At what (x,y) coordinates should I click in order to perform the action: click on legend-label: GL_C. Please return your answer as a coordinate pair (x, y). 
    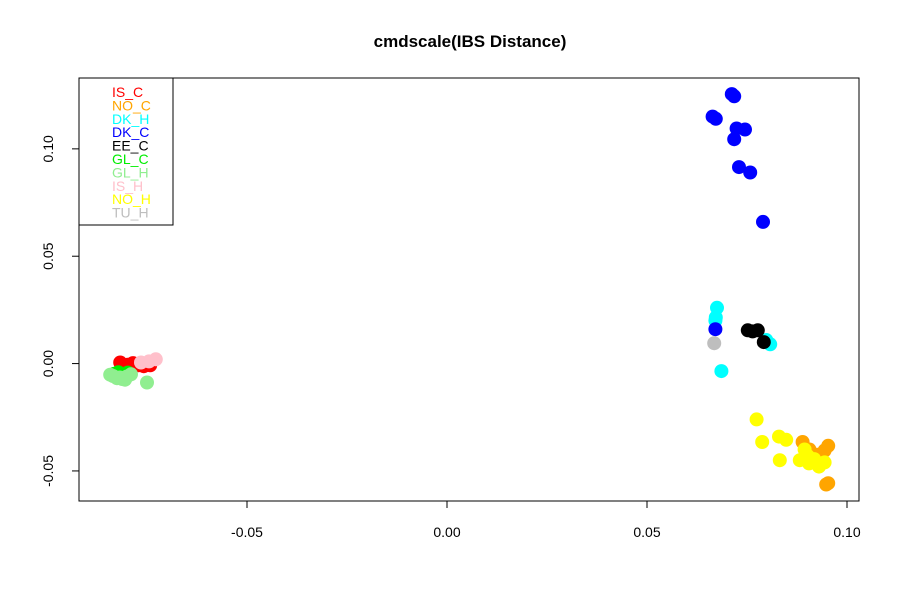
    Looking at the image, I should click on (130, 159).